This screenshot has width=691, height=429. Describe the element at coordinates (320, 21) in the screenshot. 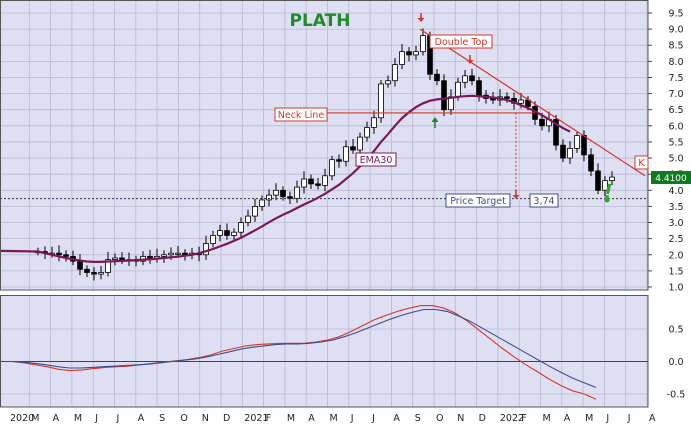

I see `chart-title: PLATH` at that location.